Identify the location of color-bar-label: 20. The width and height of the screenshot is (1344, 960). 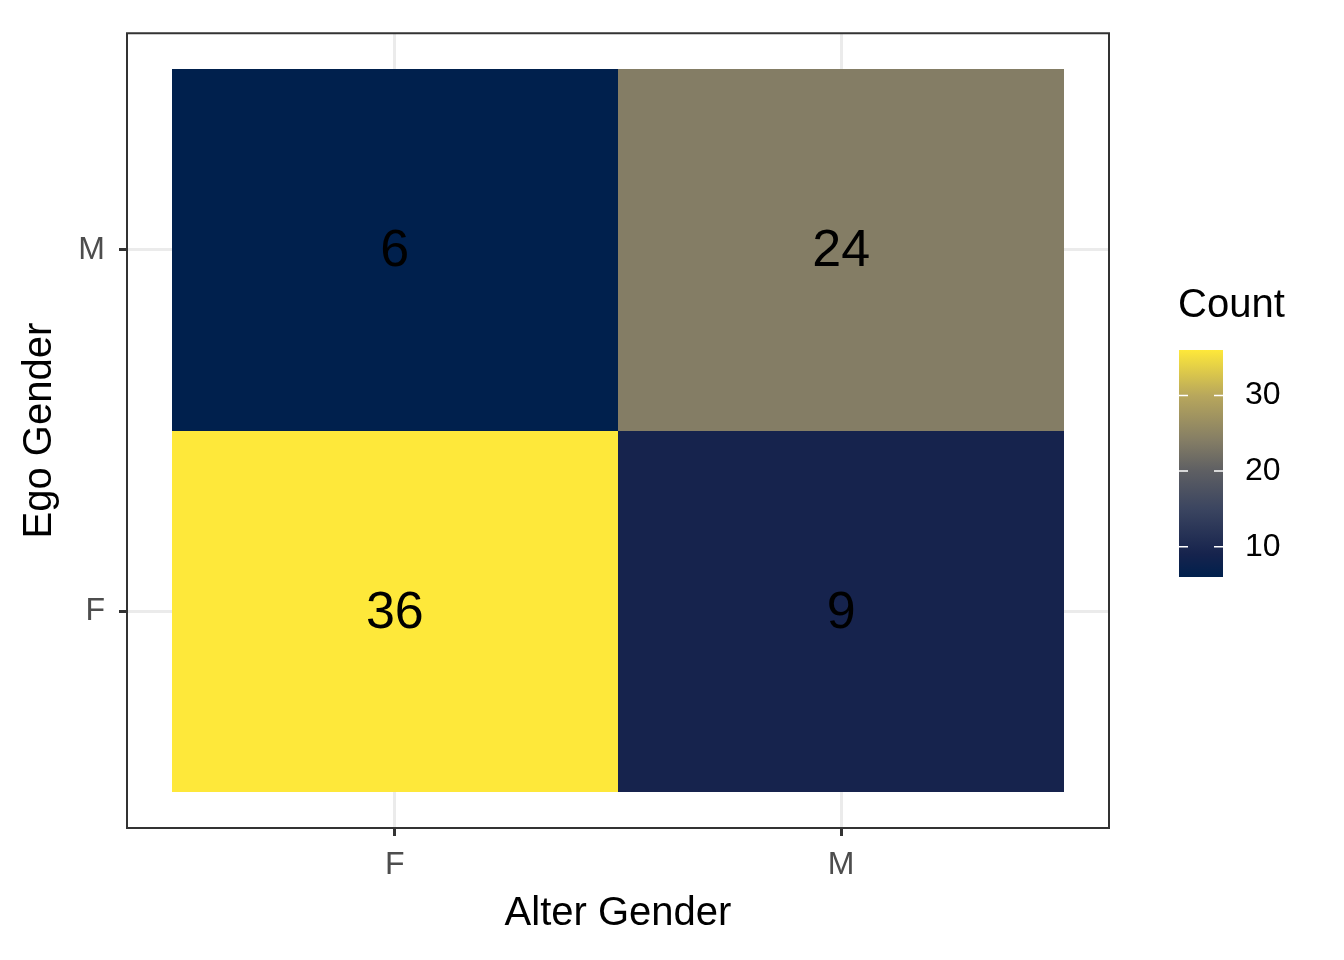
(1263, 468).